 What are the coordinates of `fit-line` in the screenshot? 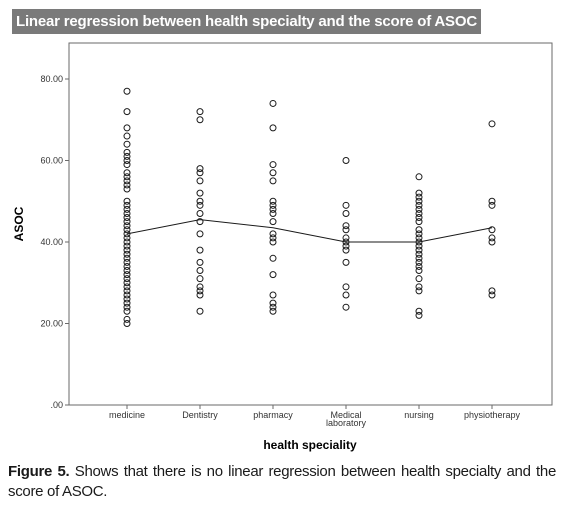 It's located at (309, 231).